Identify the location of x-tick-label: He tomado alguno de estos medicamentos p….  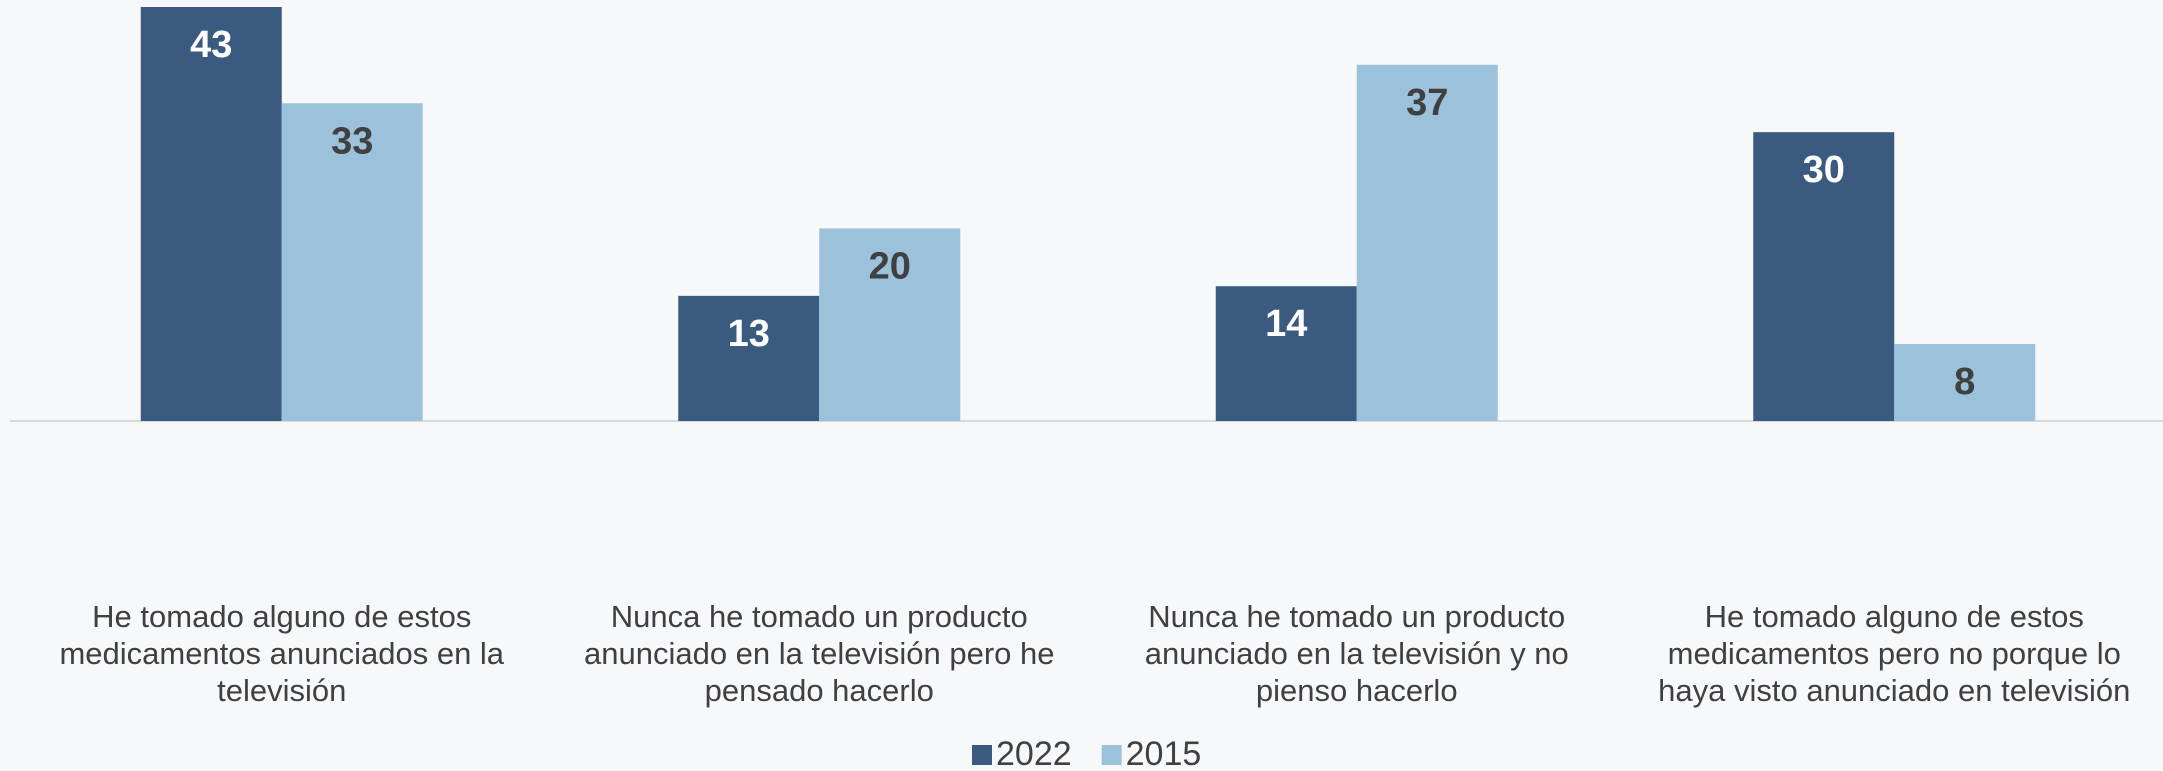
(1894, 653).